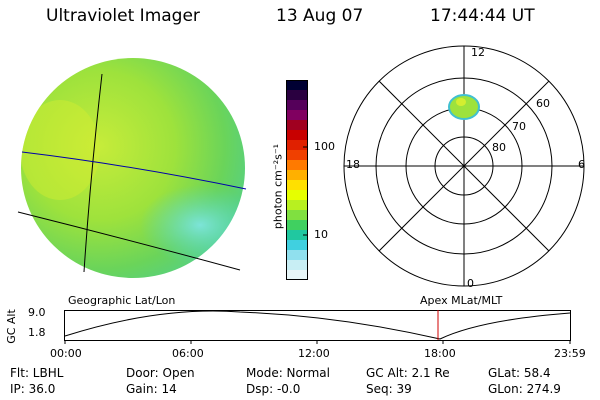 This screenshot has height=400, width=600. Describe the element at coordinates (11, 326) in the screenshot. I see `timeline-y-label: GC Alt` at that location.